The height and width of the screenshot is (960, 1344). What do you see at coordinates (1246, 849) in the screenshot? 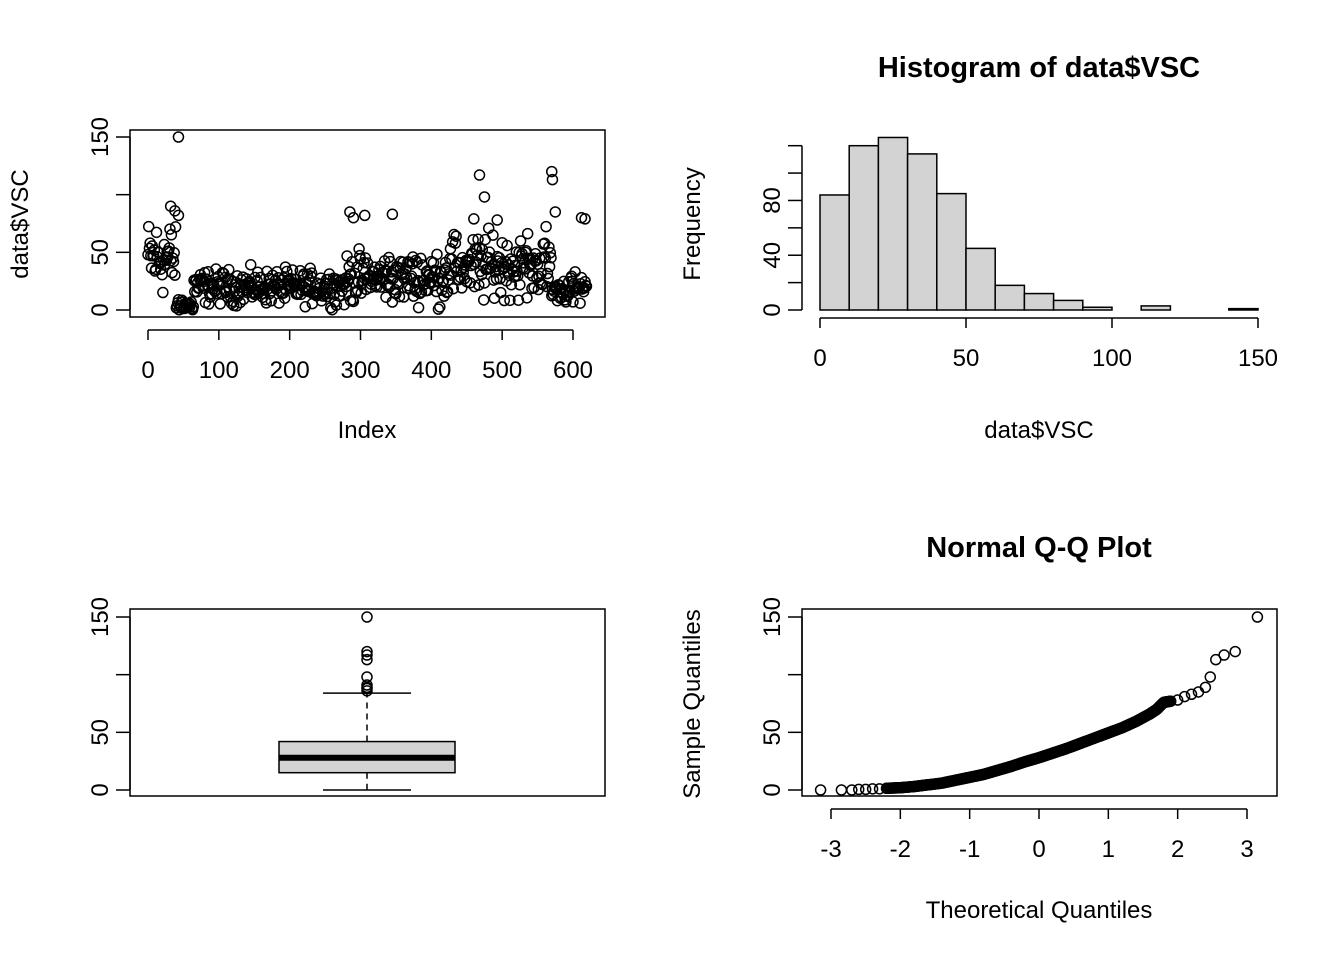
I see `qq-plot-x-tick-label: 3` at bounding box center [1246, 849].